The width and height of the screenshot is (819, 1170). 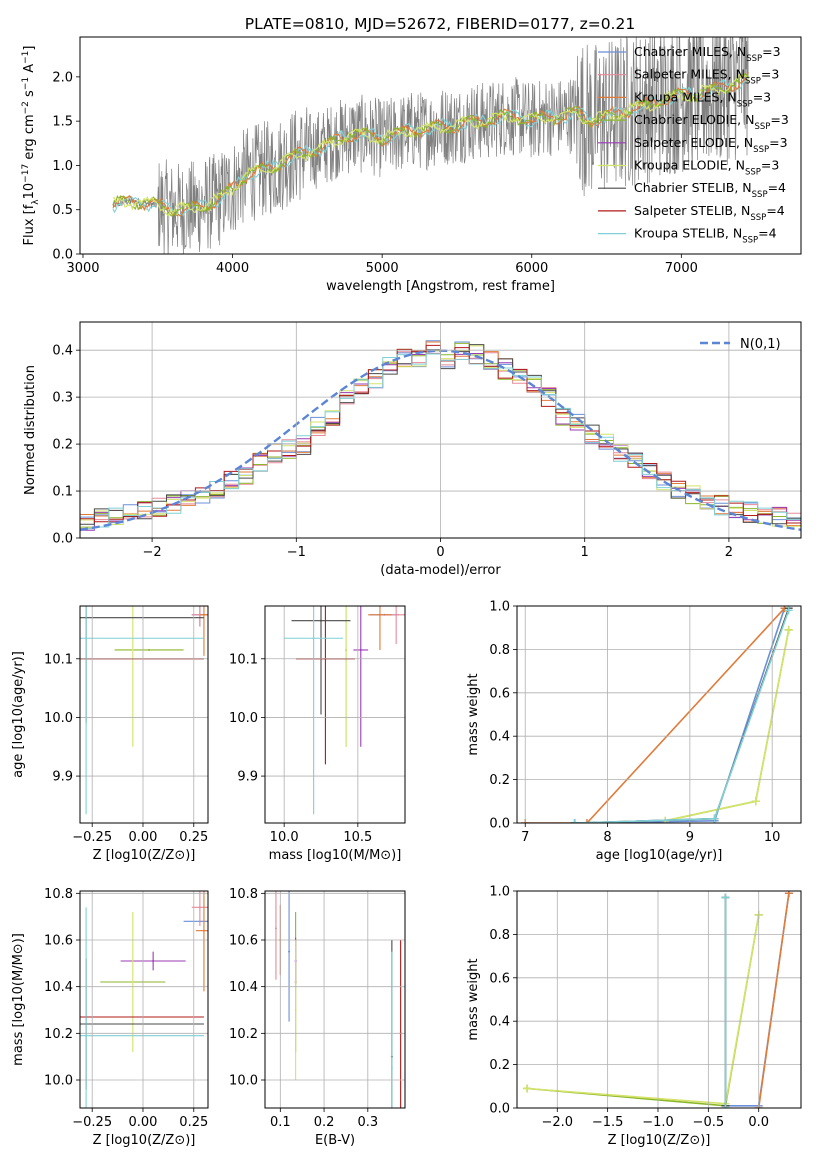 What do you see at coordinates (284, 837) in the screenshot?
I see `x-tick-label: 10.0` at bounding box center [284, 837].